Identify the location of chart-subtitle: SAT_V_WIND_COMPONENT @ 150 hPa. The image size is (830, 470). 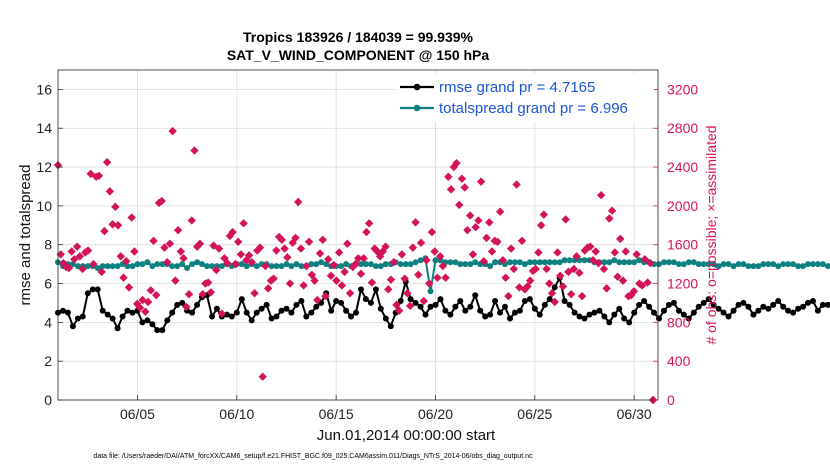
(358, 55).